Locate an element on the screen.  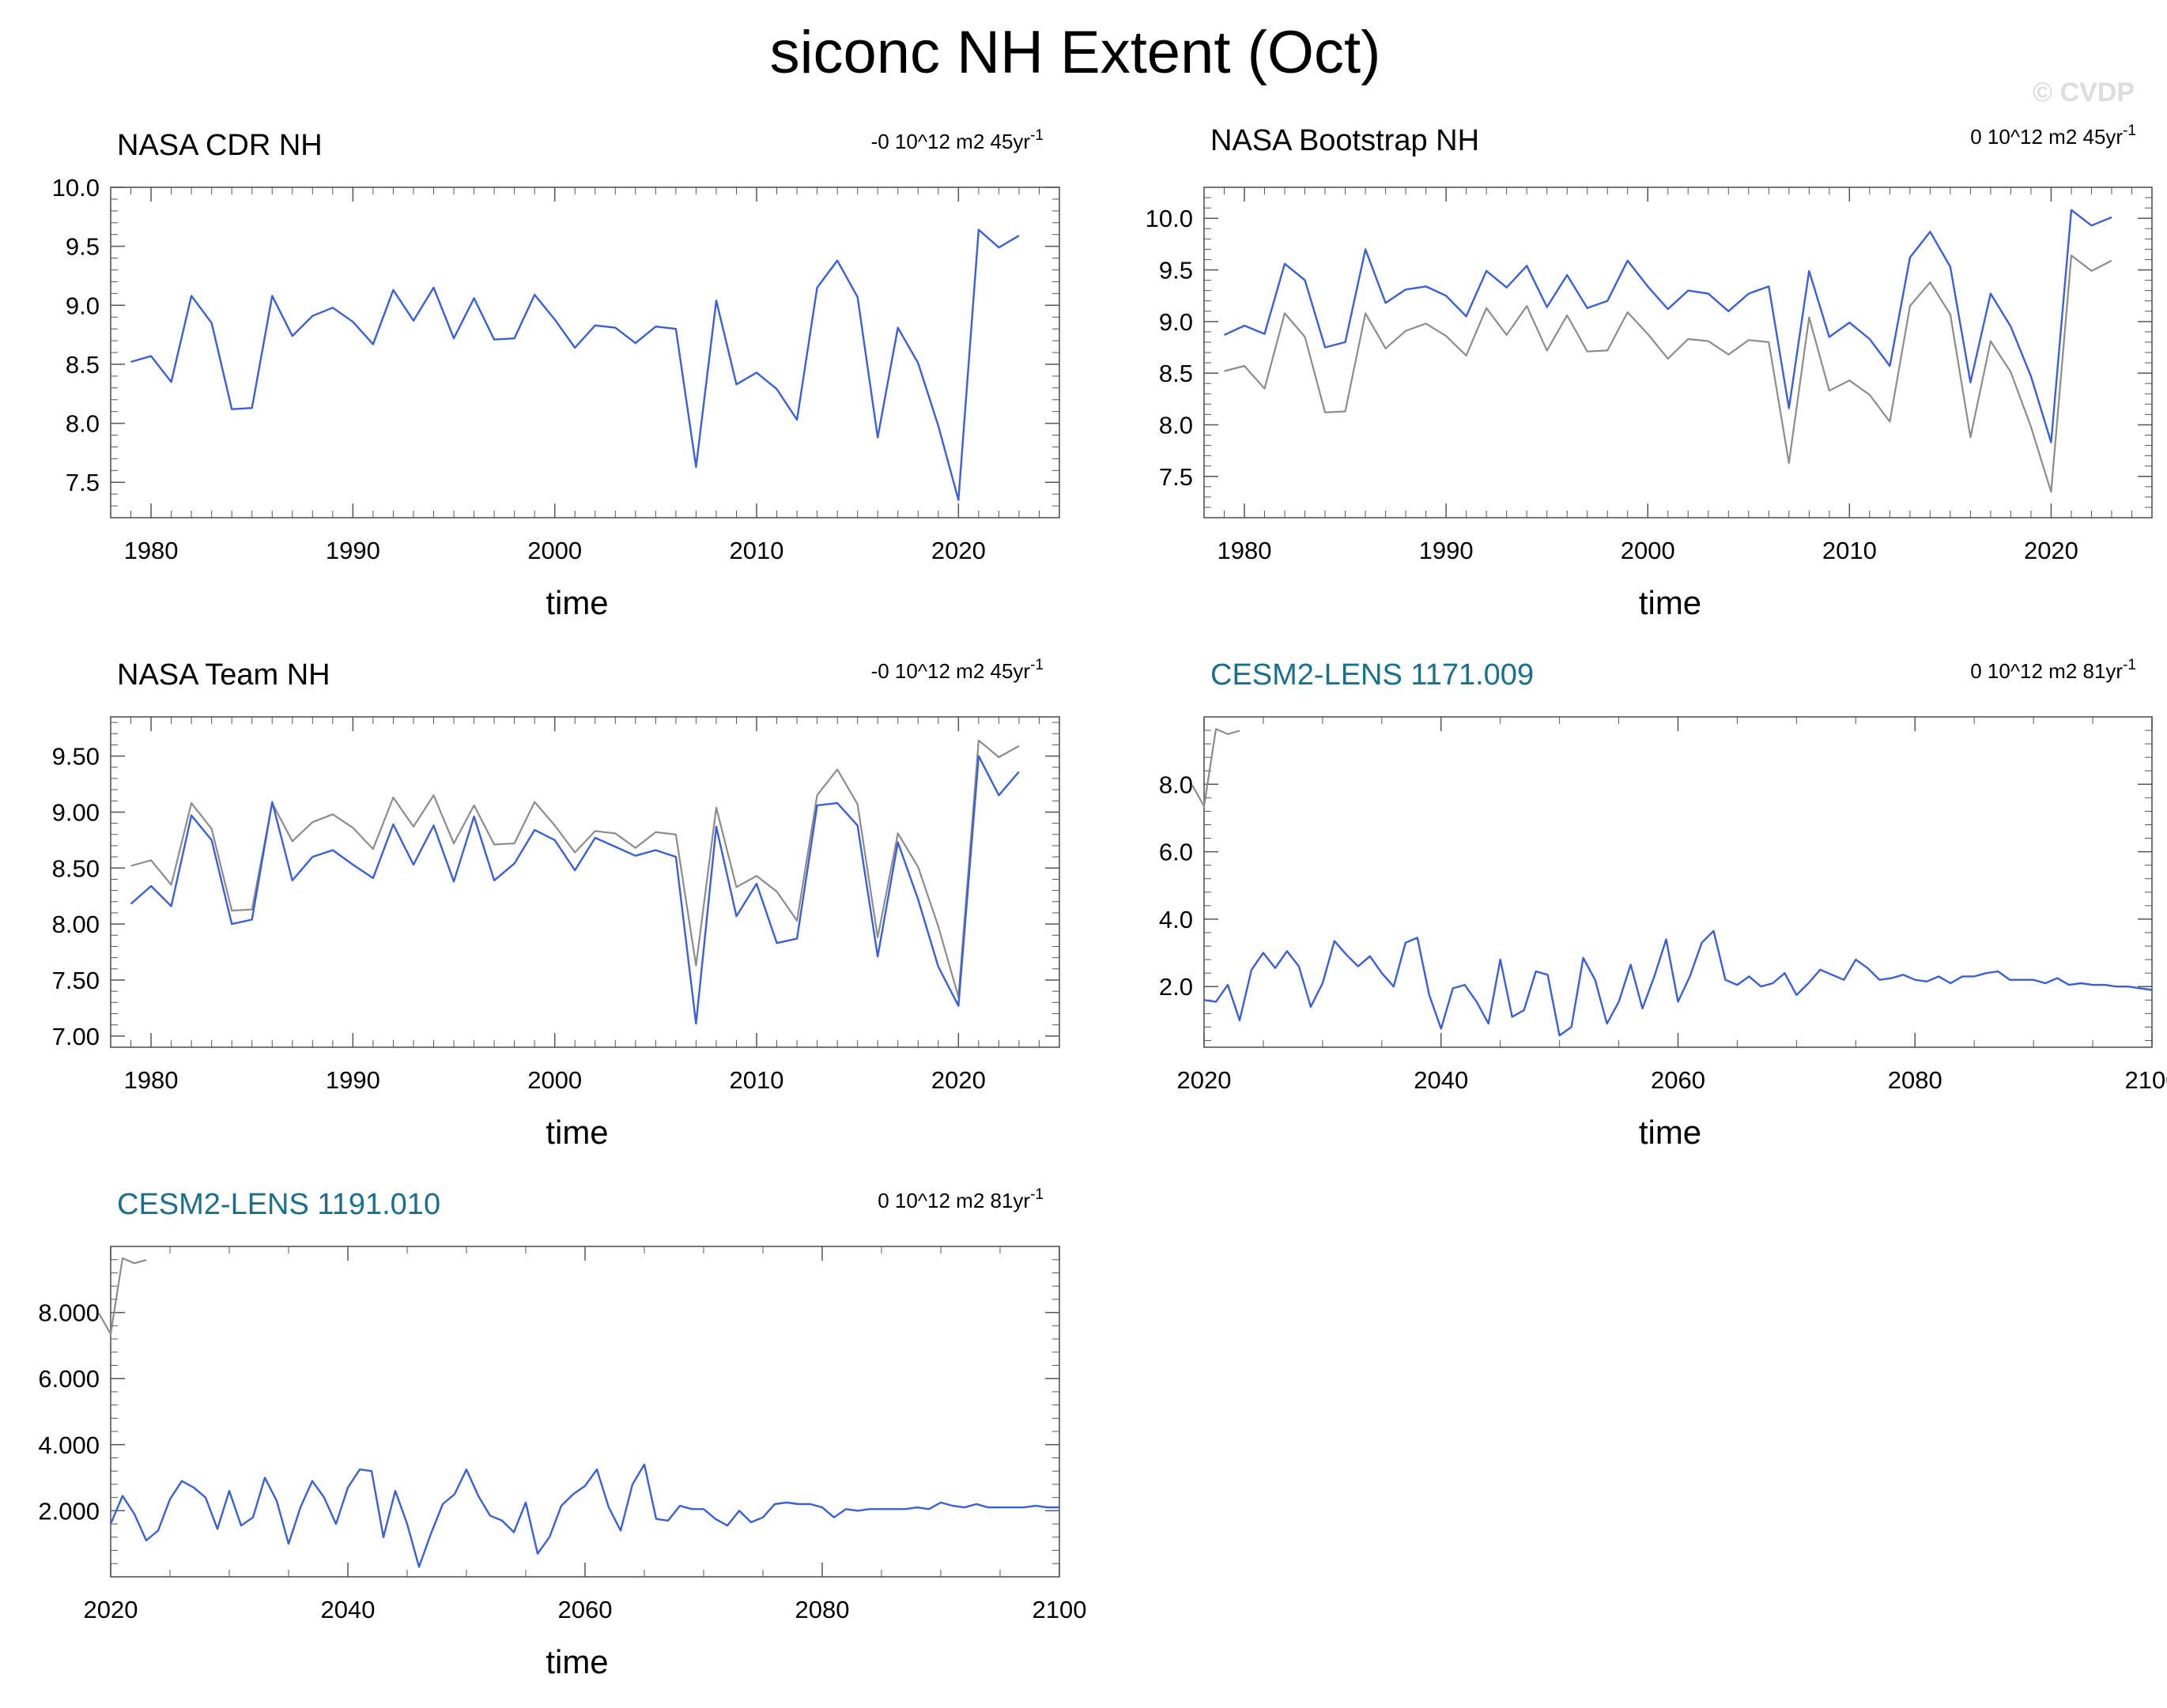
panel-title: NASA Bootstrap NH is located at coordinates (1344, 140).